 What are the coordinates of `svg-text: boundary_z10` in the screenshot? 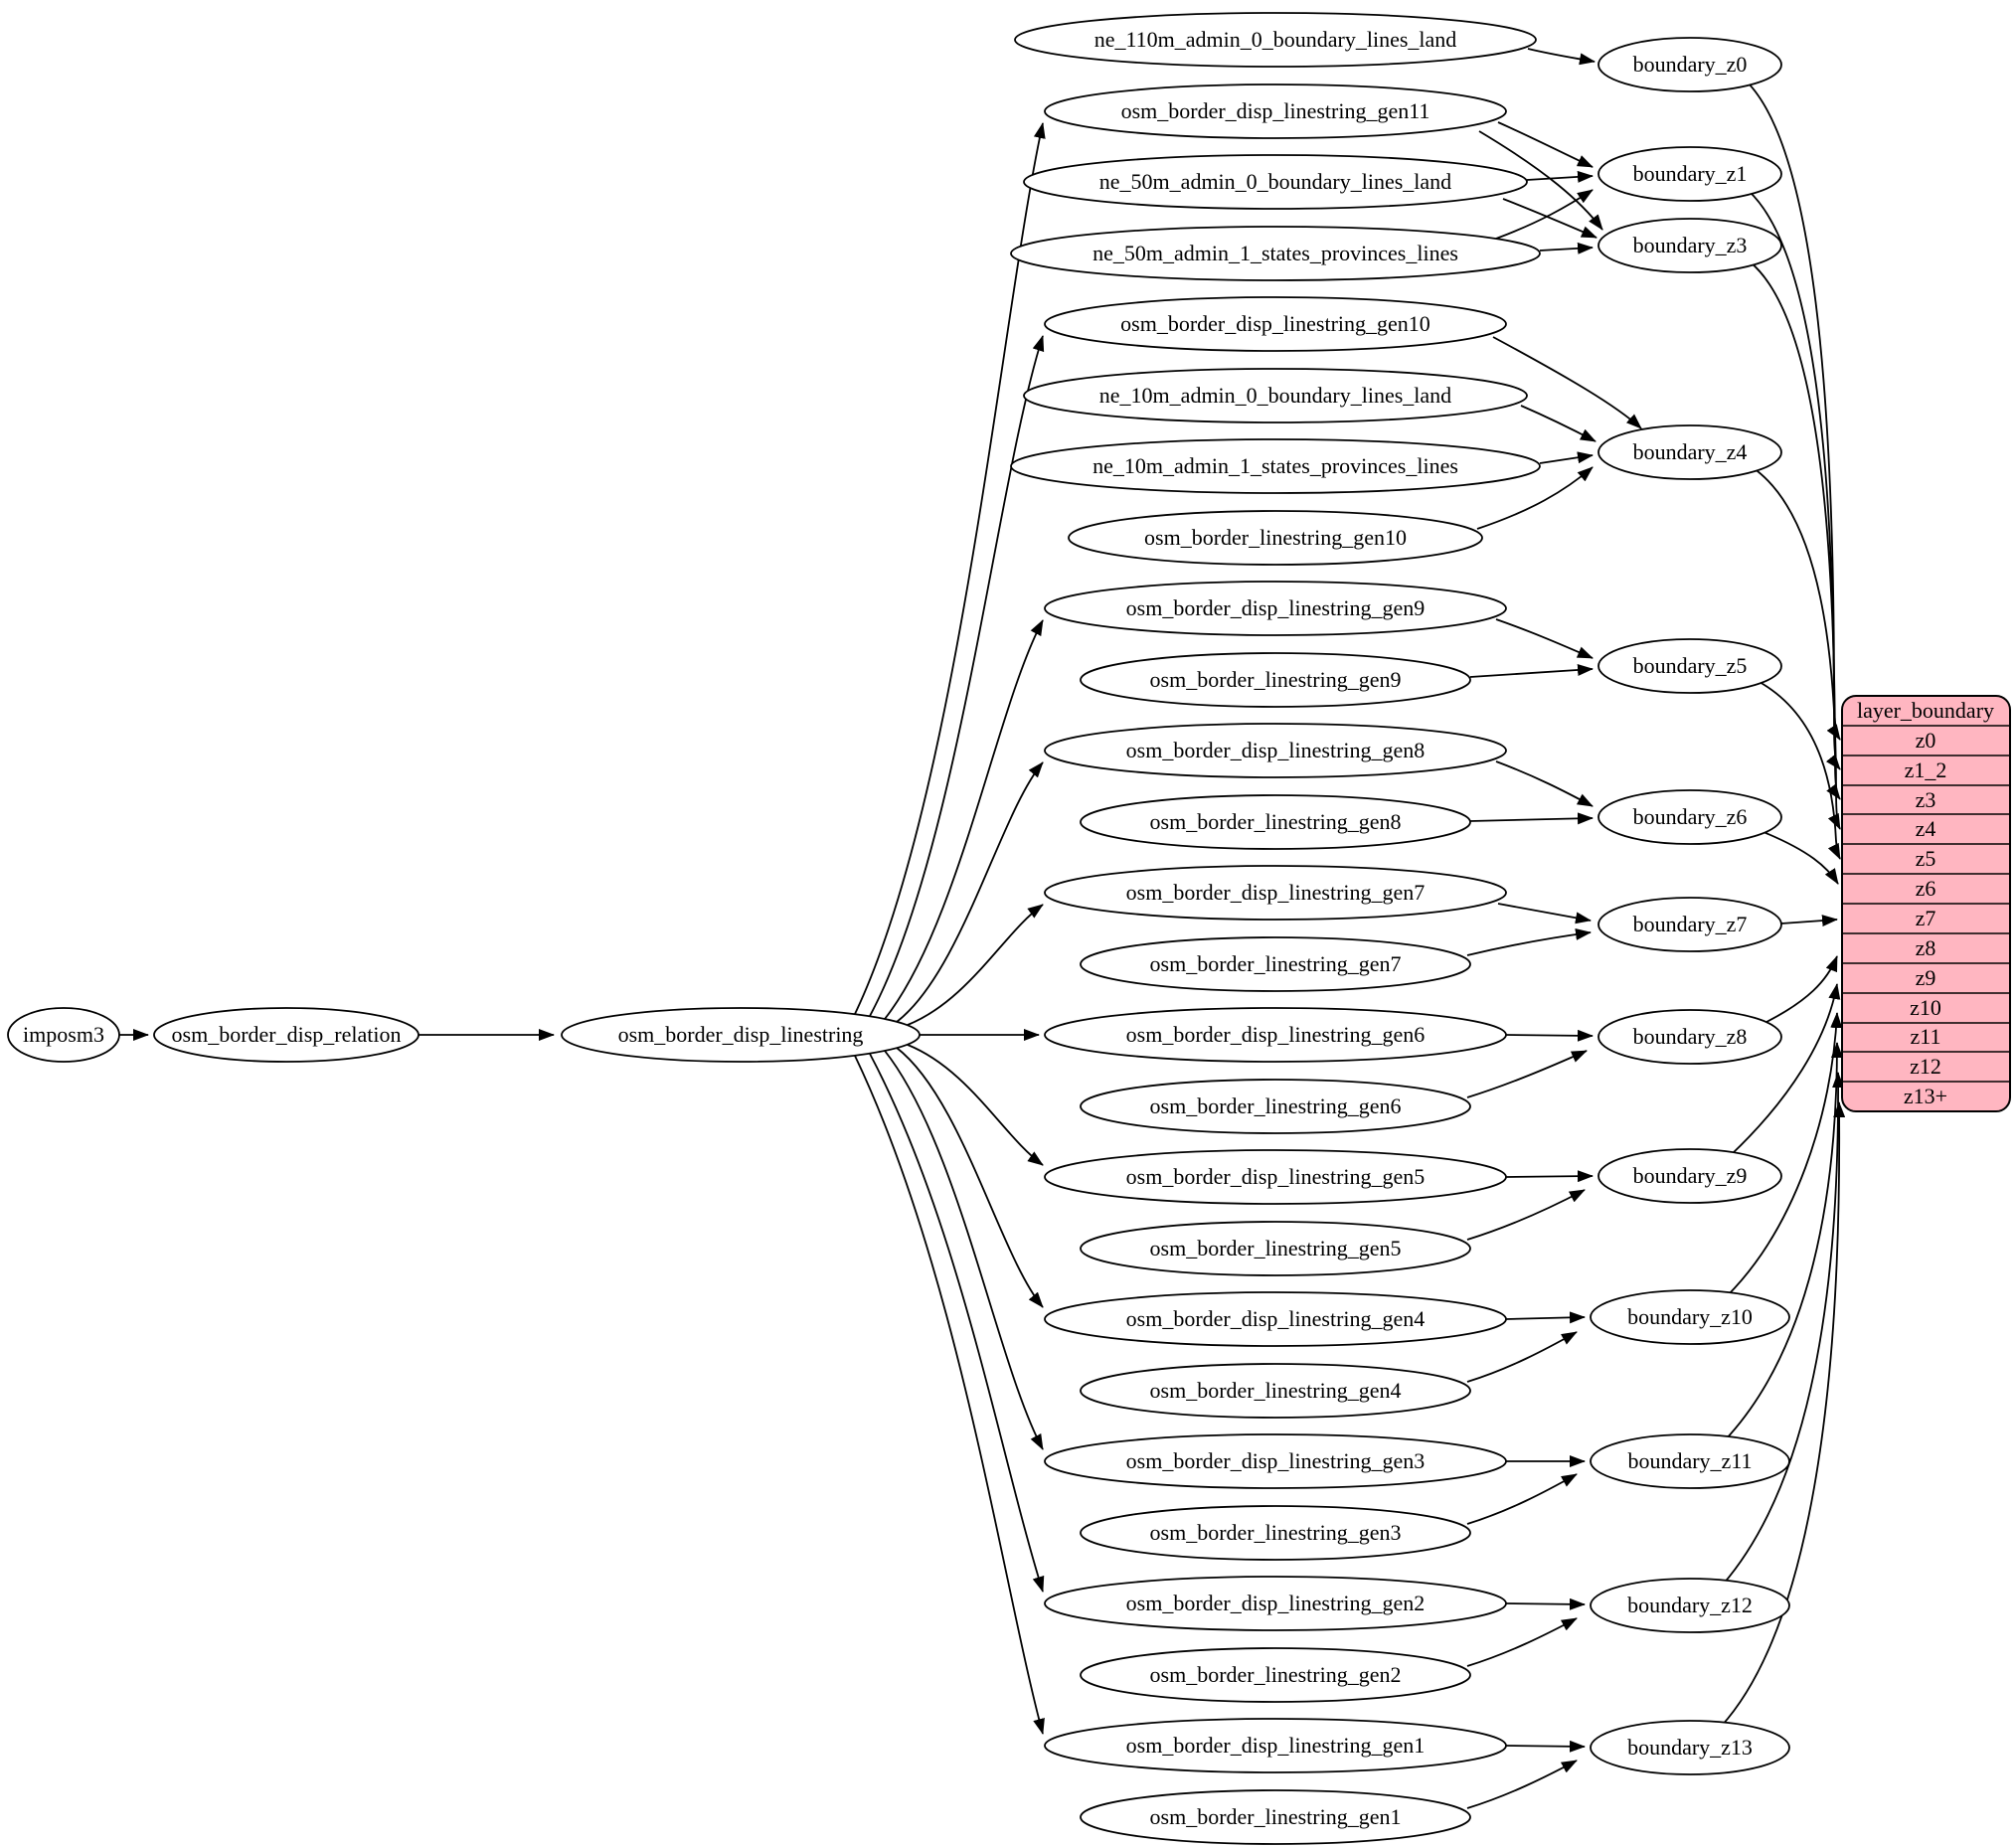 It's located at (1690, 1316).